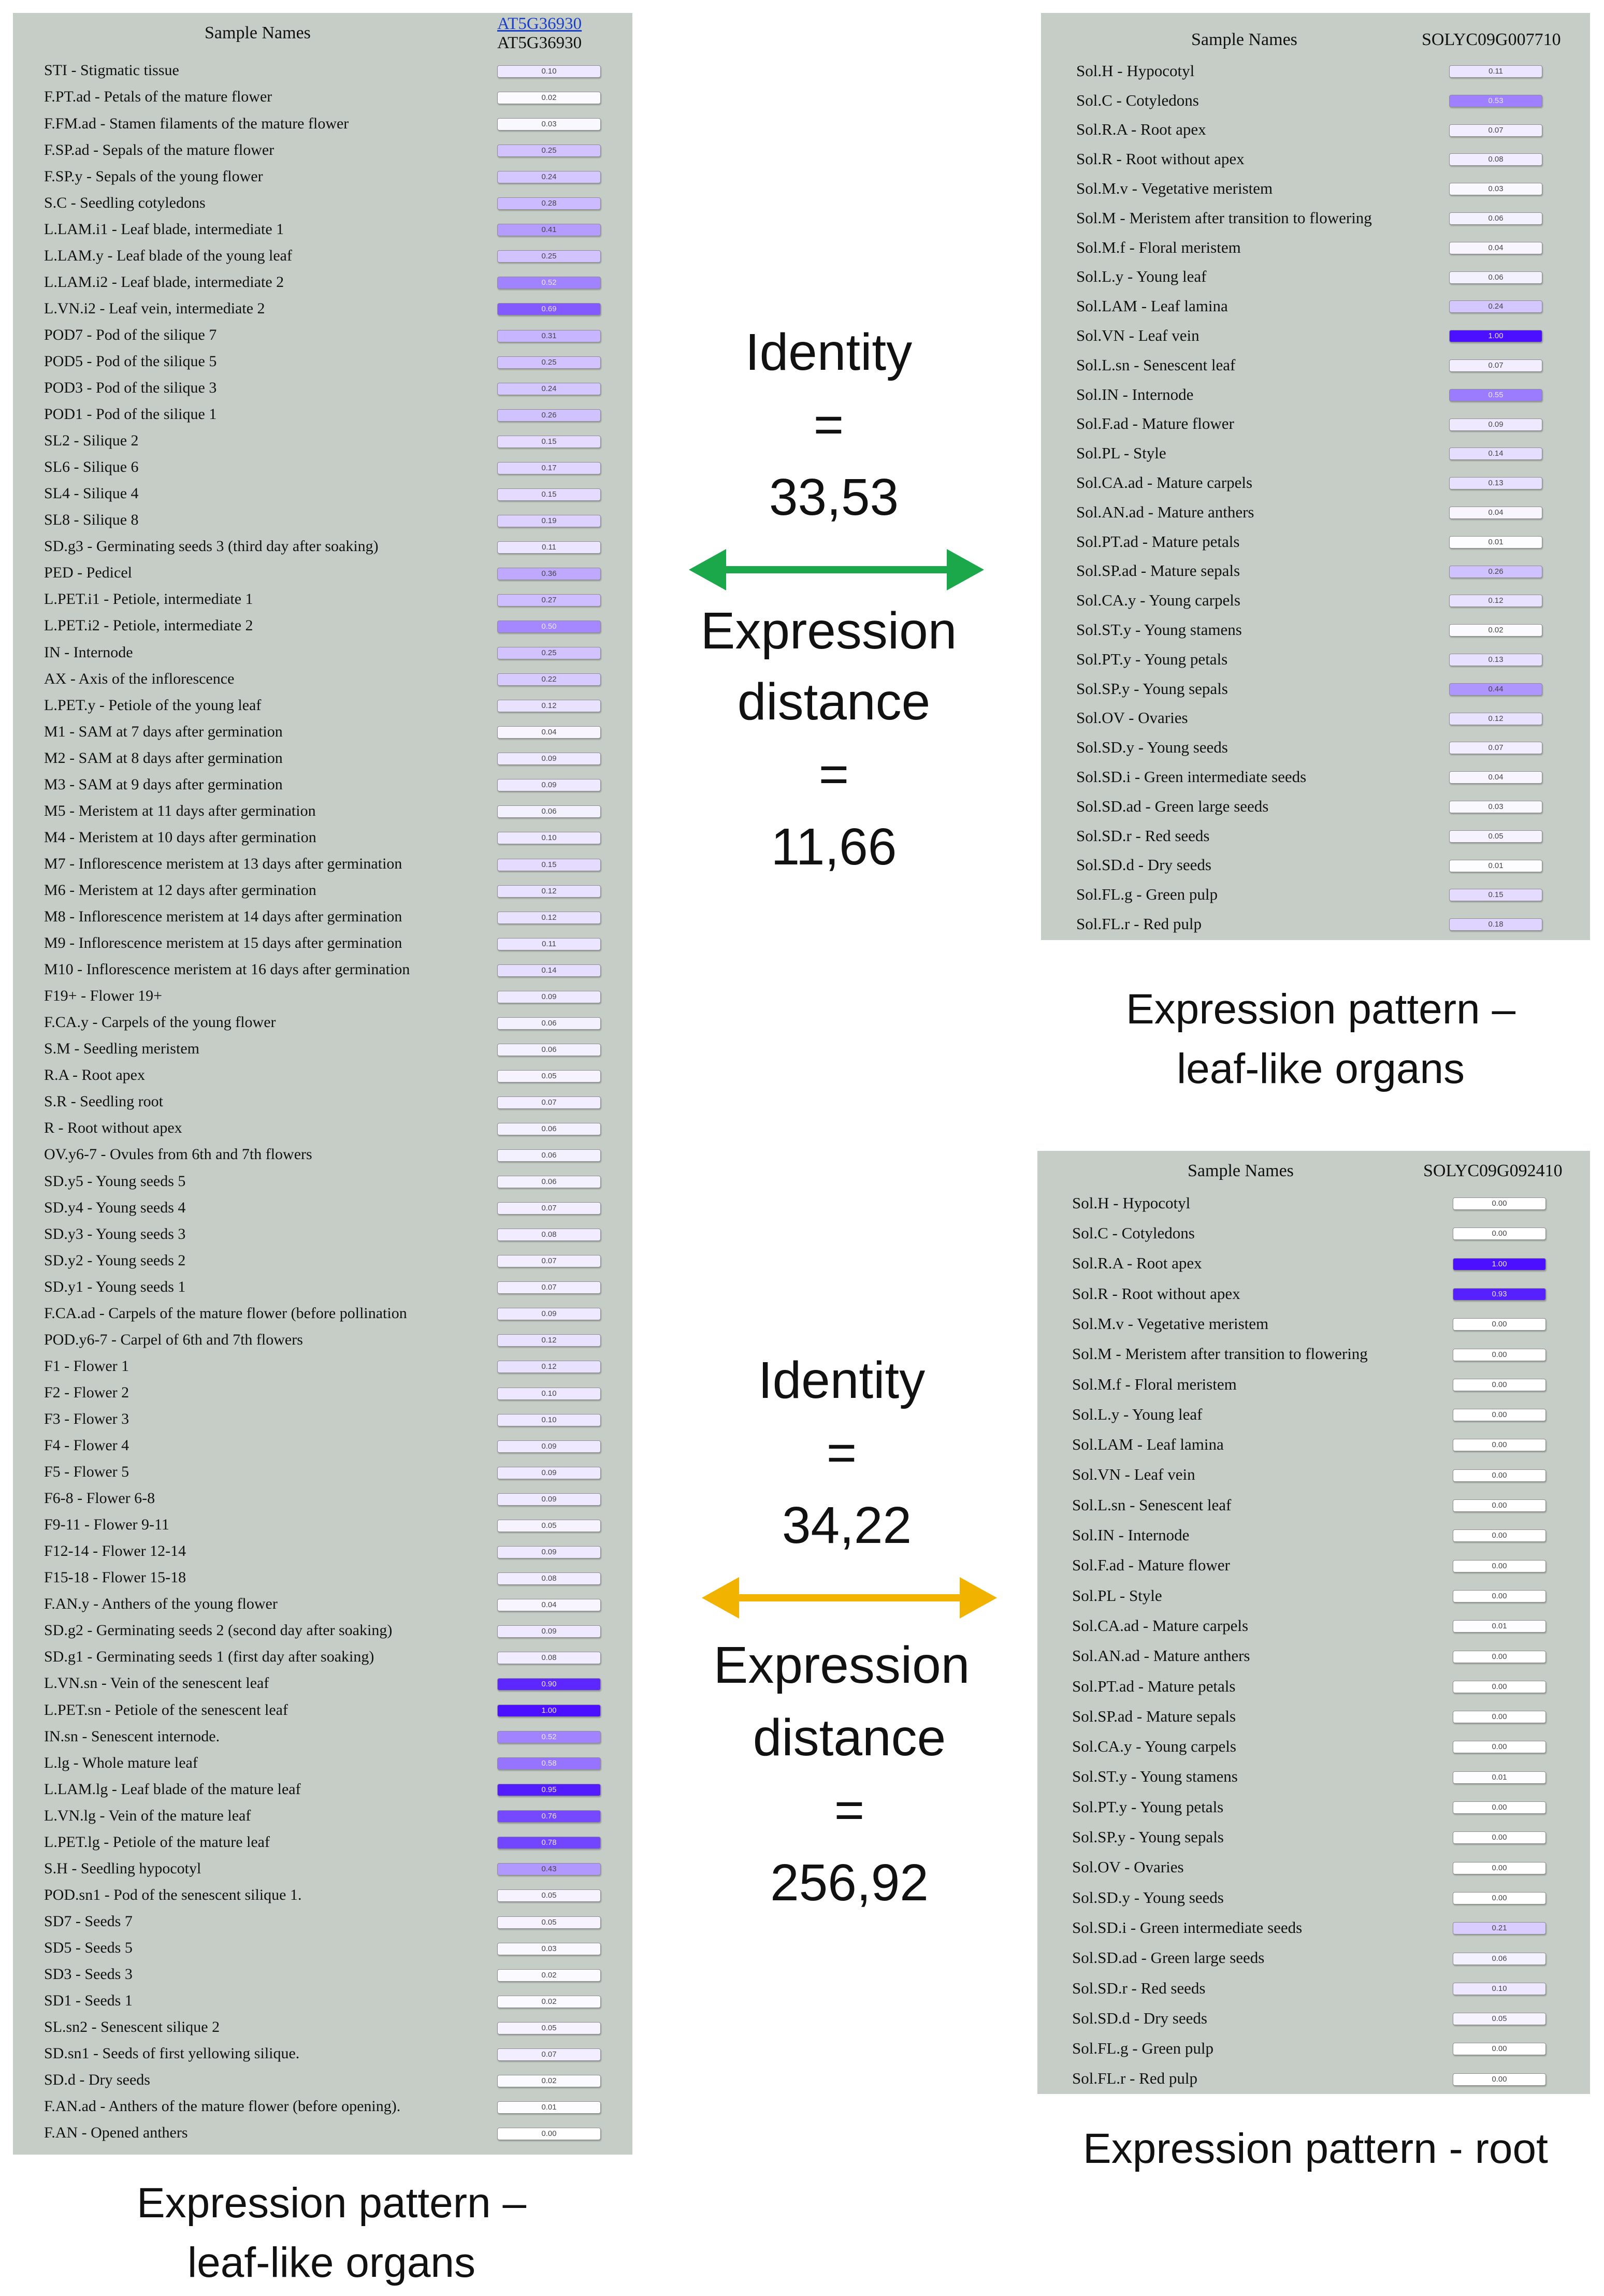  Describe the element at coordinates (1152, 1504) in the screenshot. I see `sample-label: Sol.L.sn - Senescent leaf` at that location.